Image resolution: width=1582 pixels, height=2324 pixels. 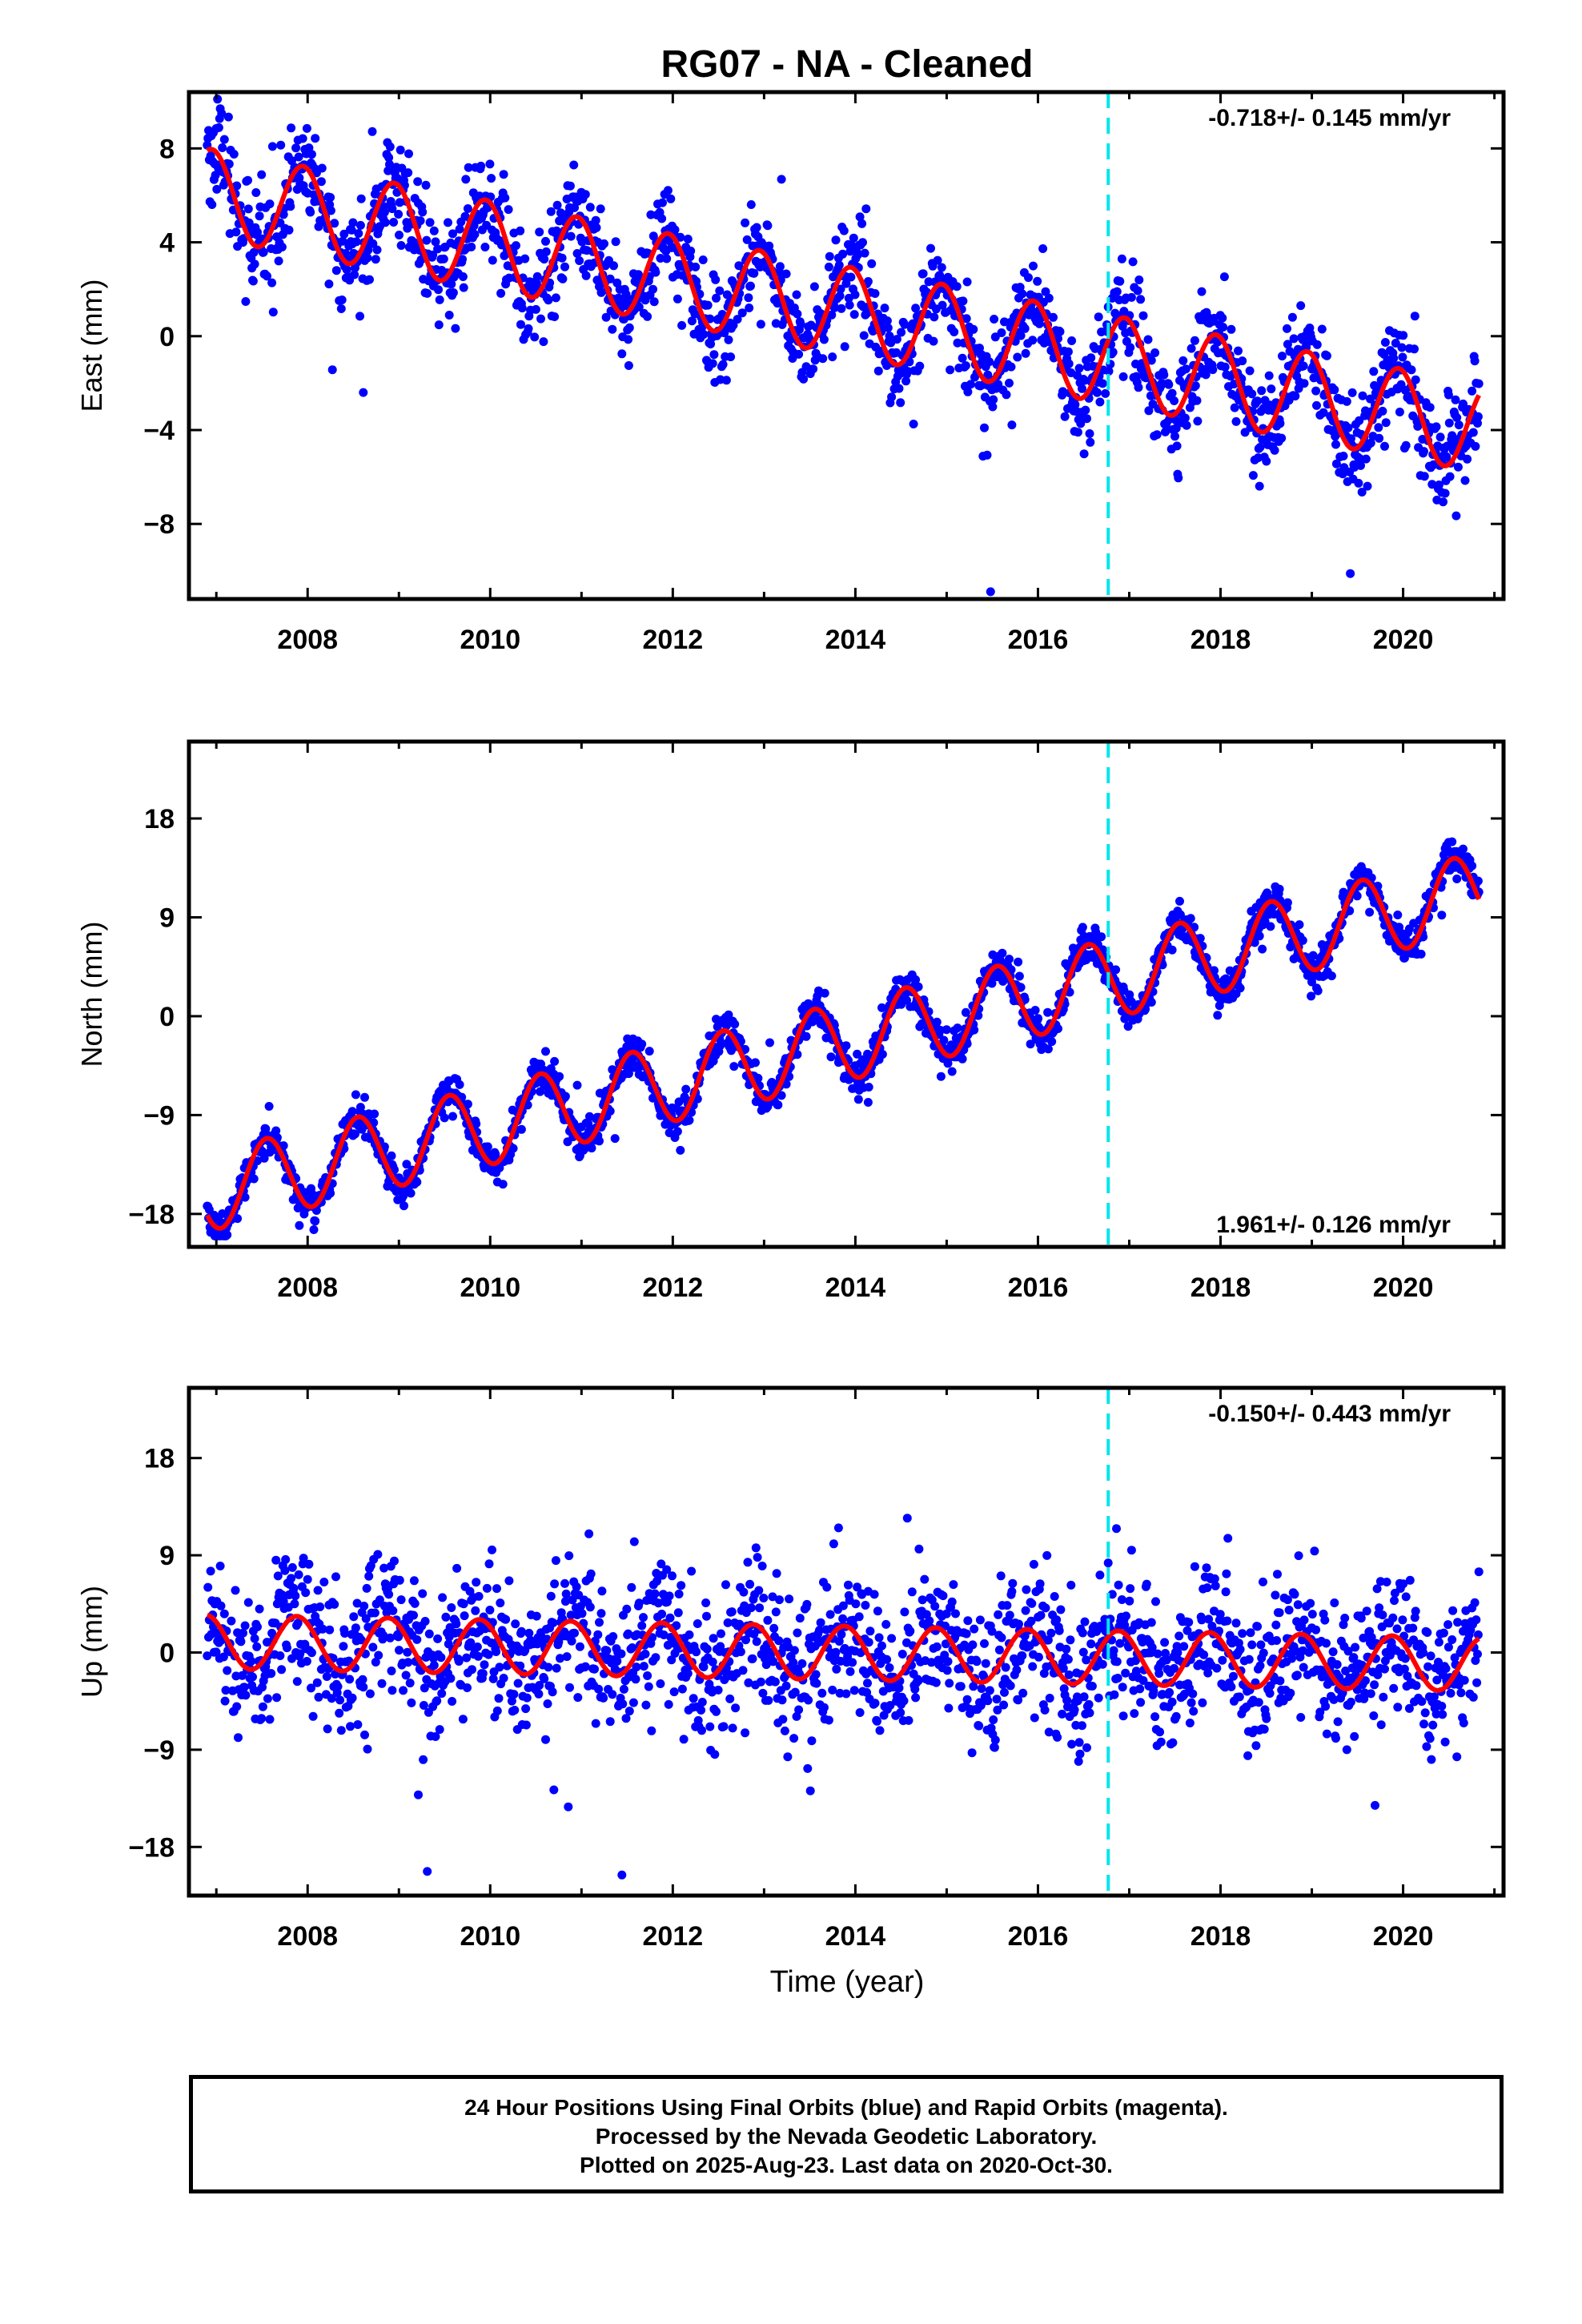 What do you see at coordinates (1221, 640) in the screenshot?
I see `east-x-tick-label: 2018` at bounding box center [1221, 640].